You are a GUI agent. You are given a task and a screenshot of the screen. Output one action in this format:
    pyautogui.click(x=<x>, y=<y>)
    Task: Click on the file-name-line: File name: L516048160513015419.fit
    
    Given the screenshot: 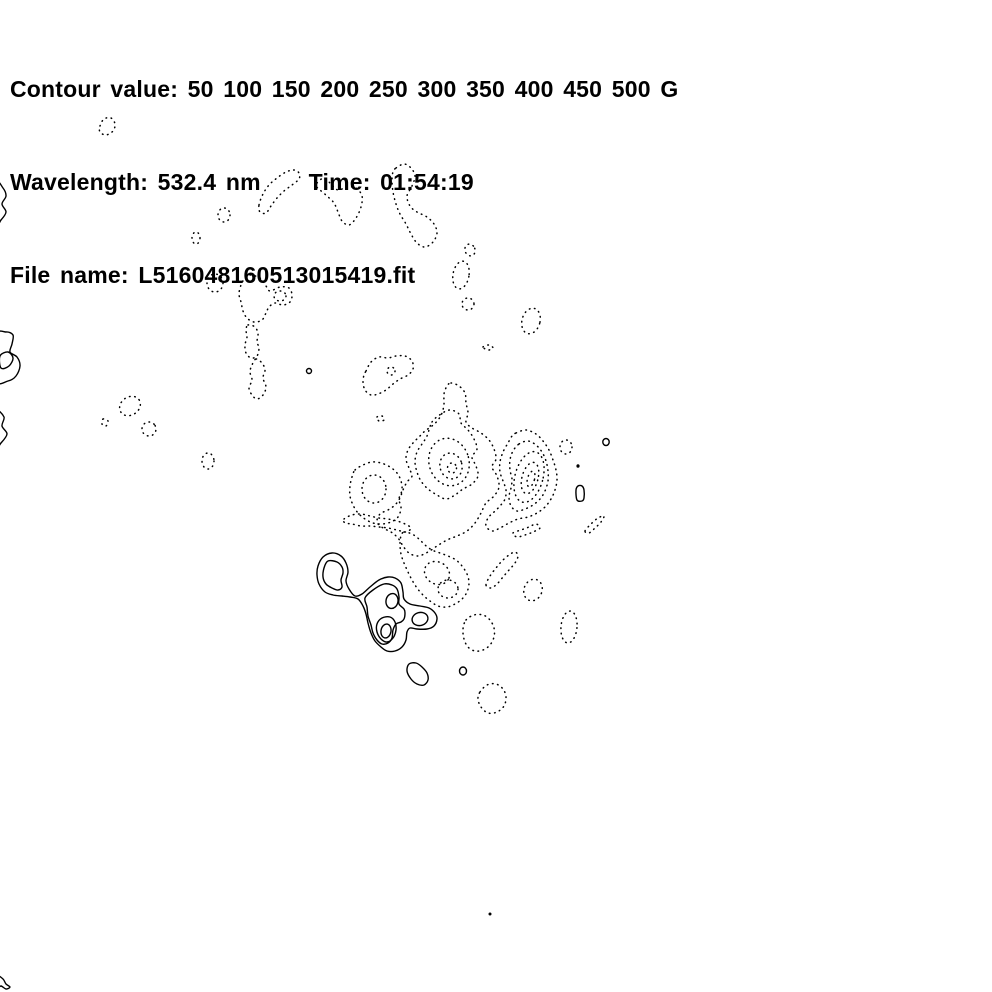 What is the action you would take?
    pyautogui.click(x=213, y=275)
    